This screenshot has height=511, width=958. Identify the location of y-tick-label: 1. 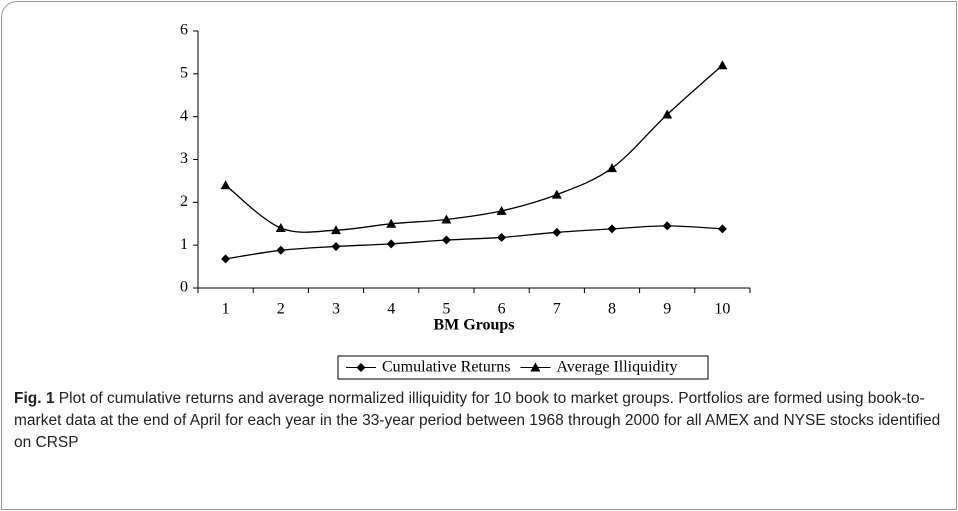
(184, 244).